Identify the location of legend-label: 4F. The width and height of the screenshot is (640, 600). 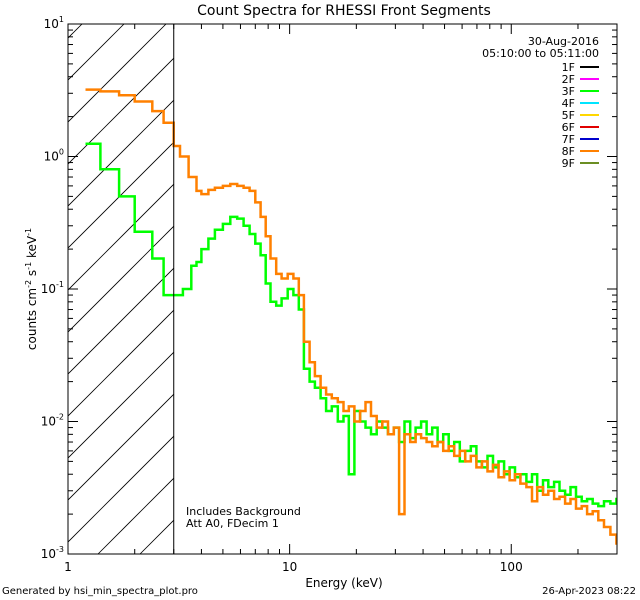
(568, 103).